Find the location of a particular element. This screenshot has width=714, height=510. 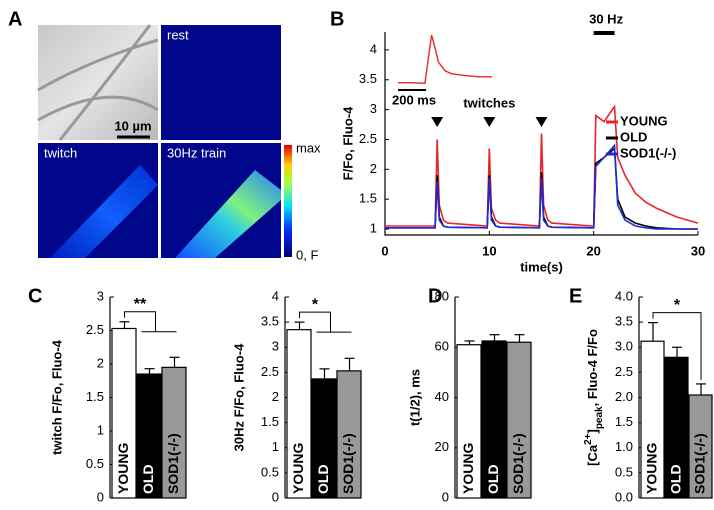

x-tick-label: 0 is located at coordinates (384, 250).